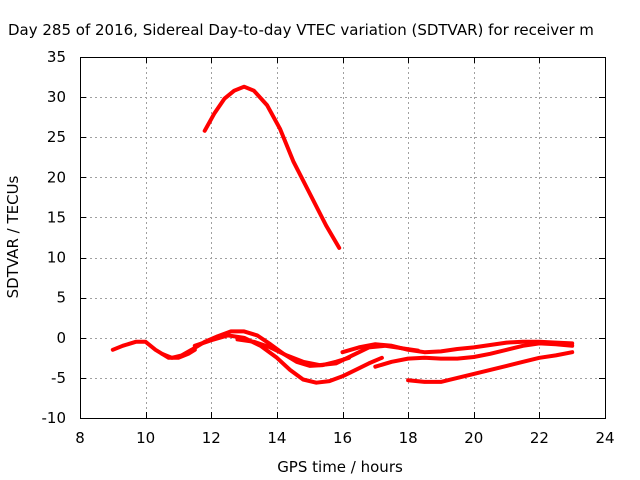 This screenshot has height=480, width=640. What do you see at coordinates (56, 137) in the screenshot?
I see `y-tick-label: 25` at bounding box center [56, 137].